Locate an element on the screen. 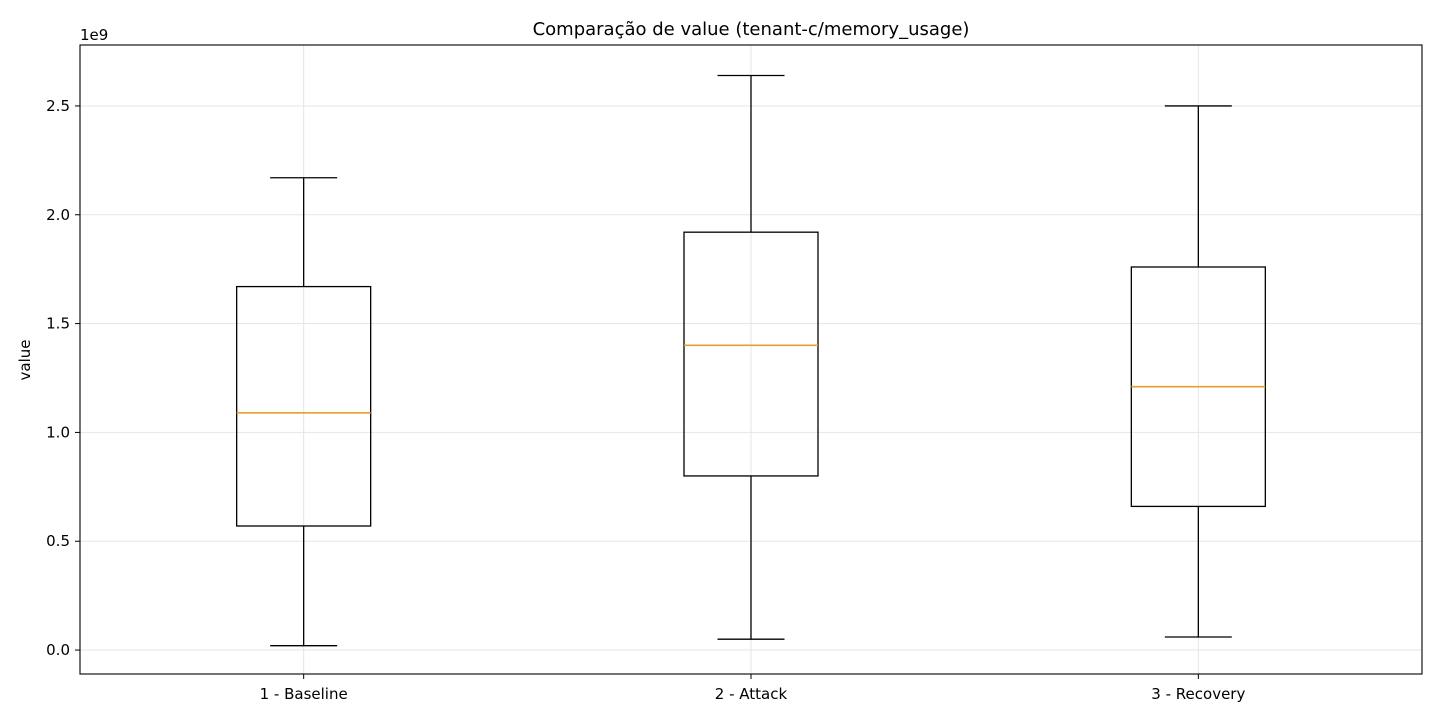 The height and width of the screenshot is (720, 1440). y-tick-label: 1.5 is located at coordinates (58, 324).